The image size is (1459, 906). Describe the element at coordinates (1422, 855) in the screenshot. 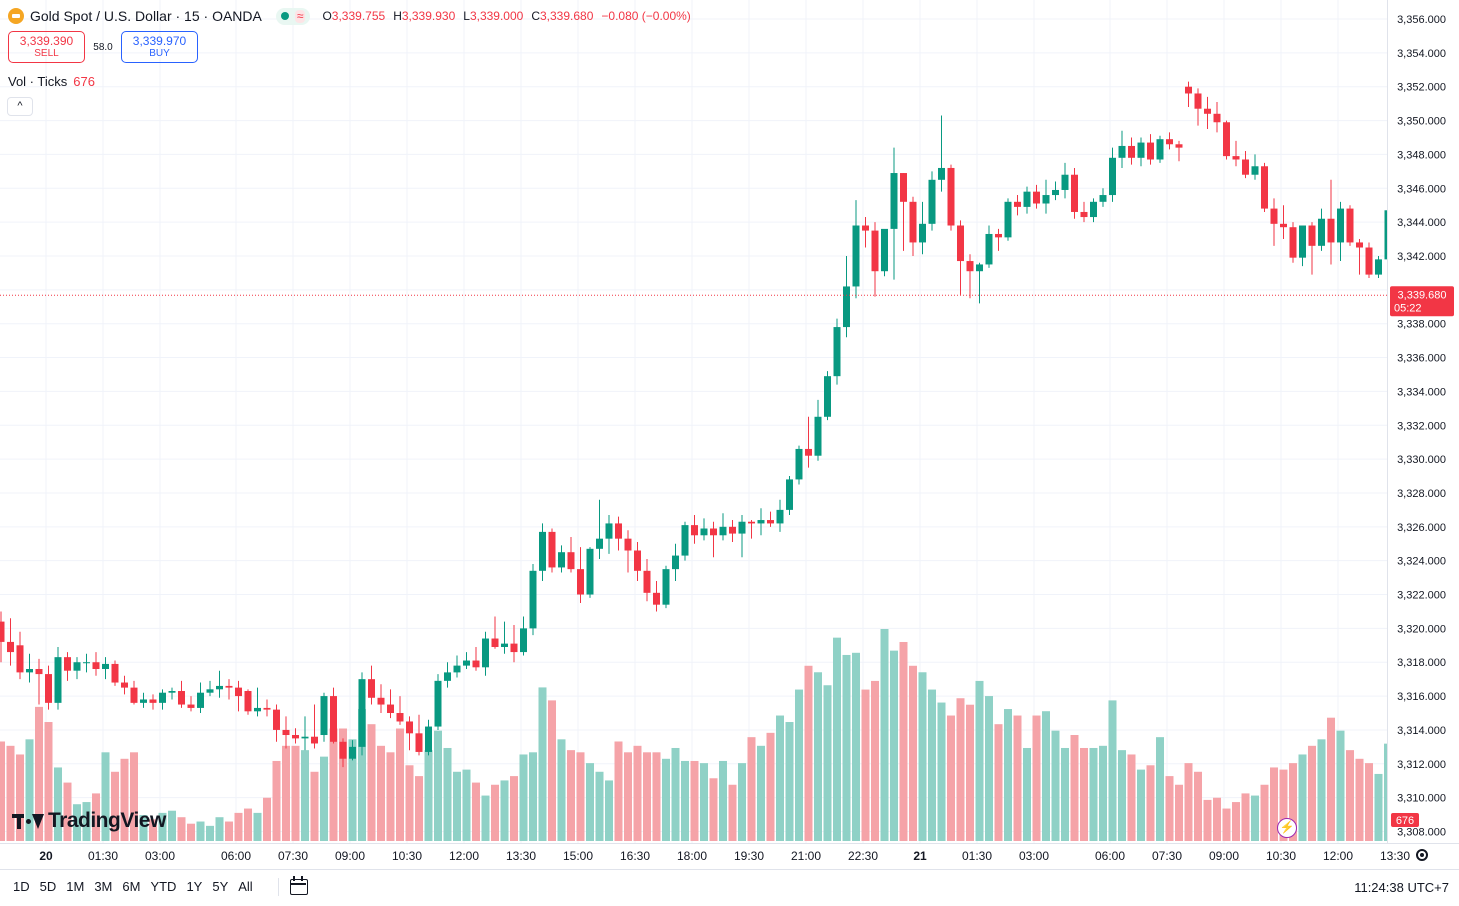

I see `chart-settings-gear-icon` at that location.